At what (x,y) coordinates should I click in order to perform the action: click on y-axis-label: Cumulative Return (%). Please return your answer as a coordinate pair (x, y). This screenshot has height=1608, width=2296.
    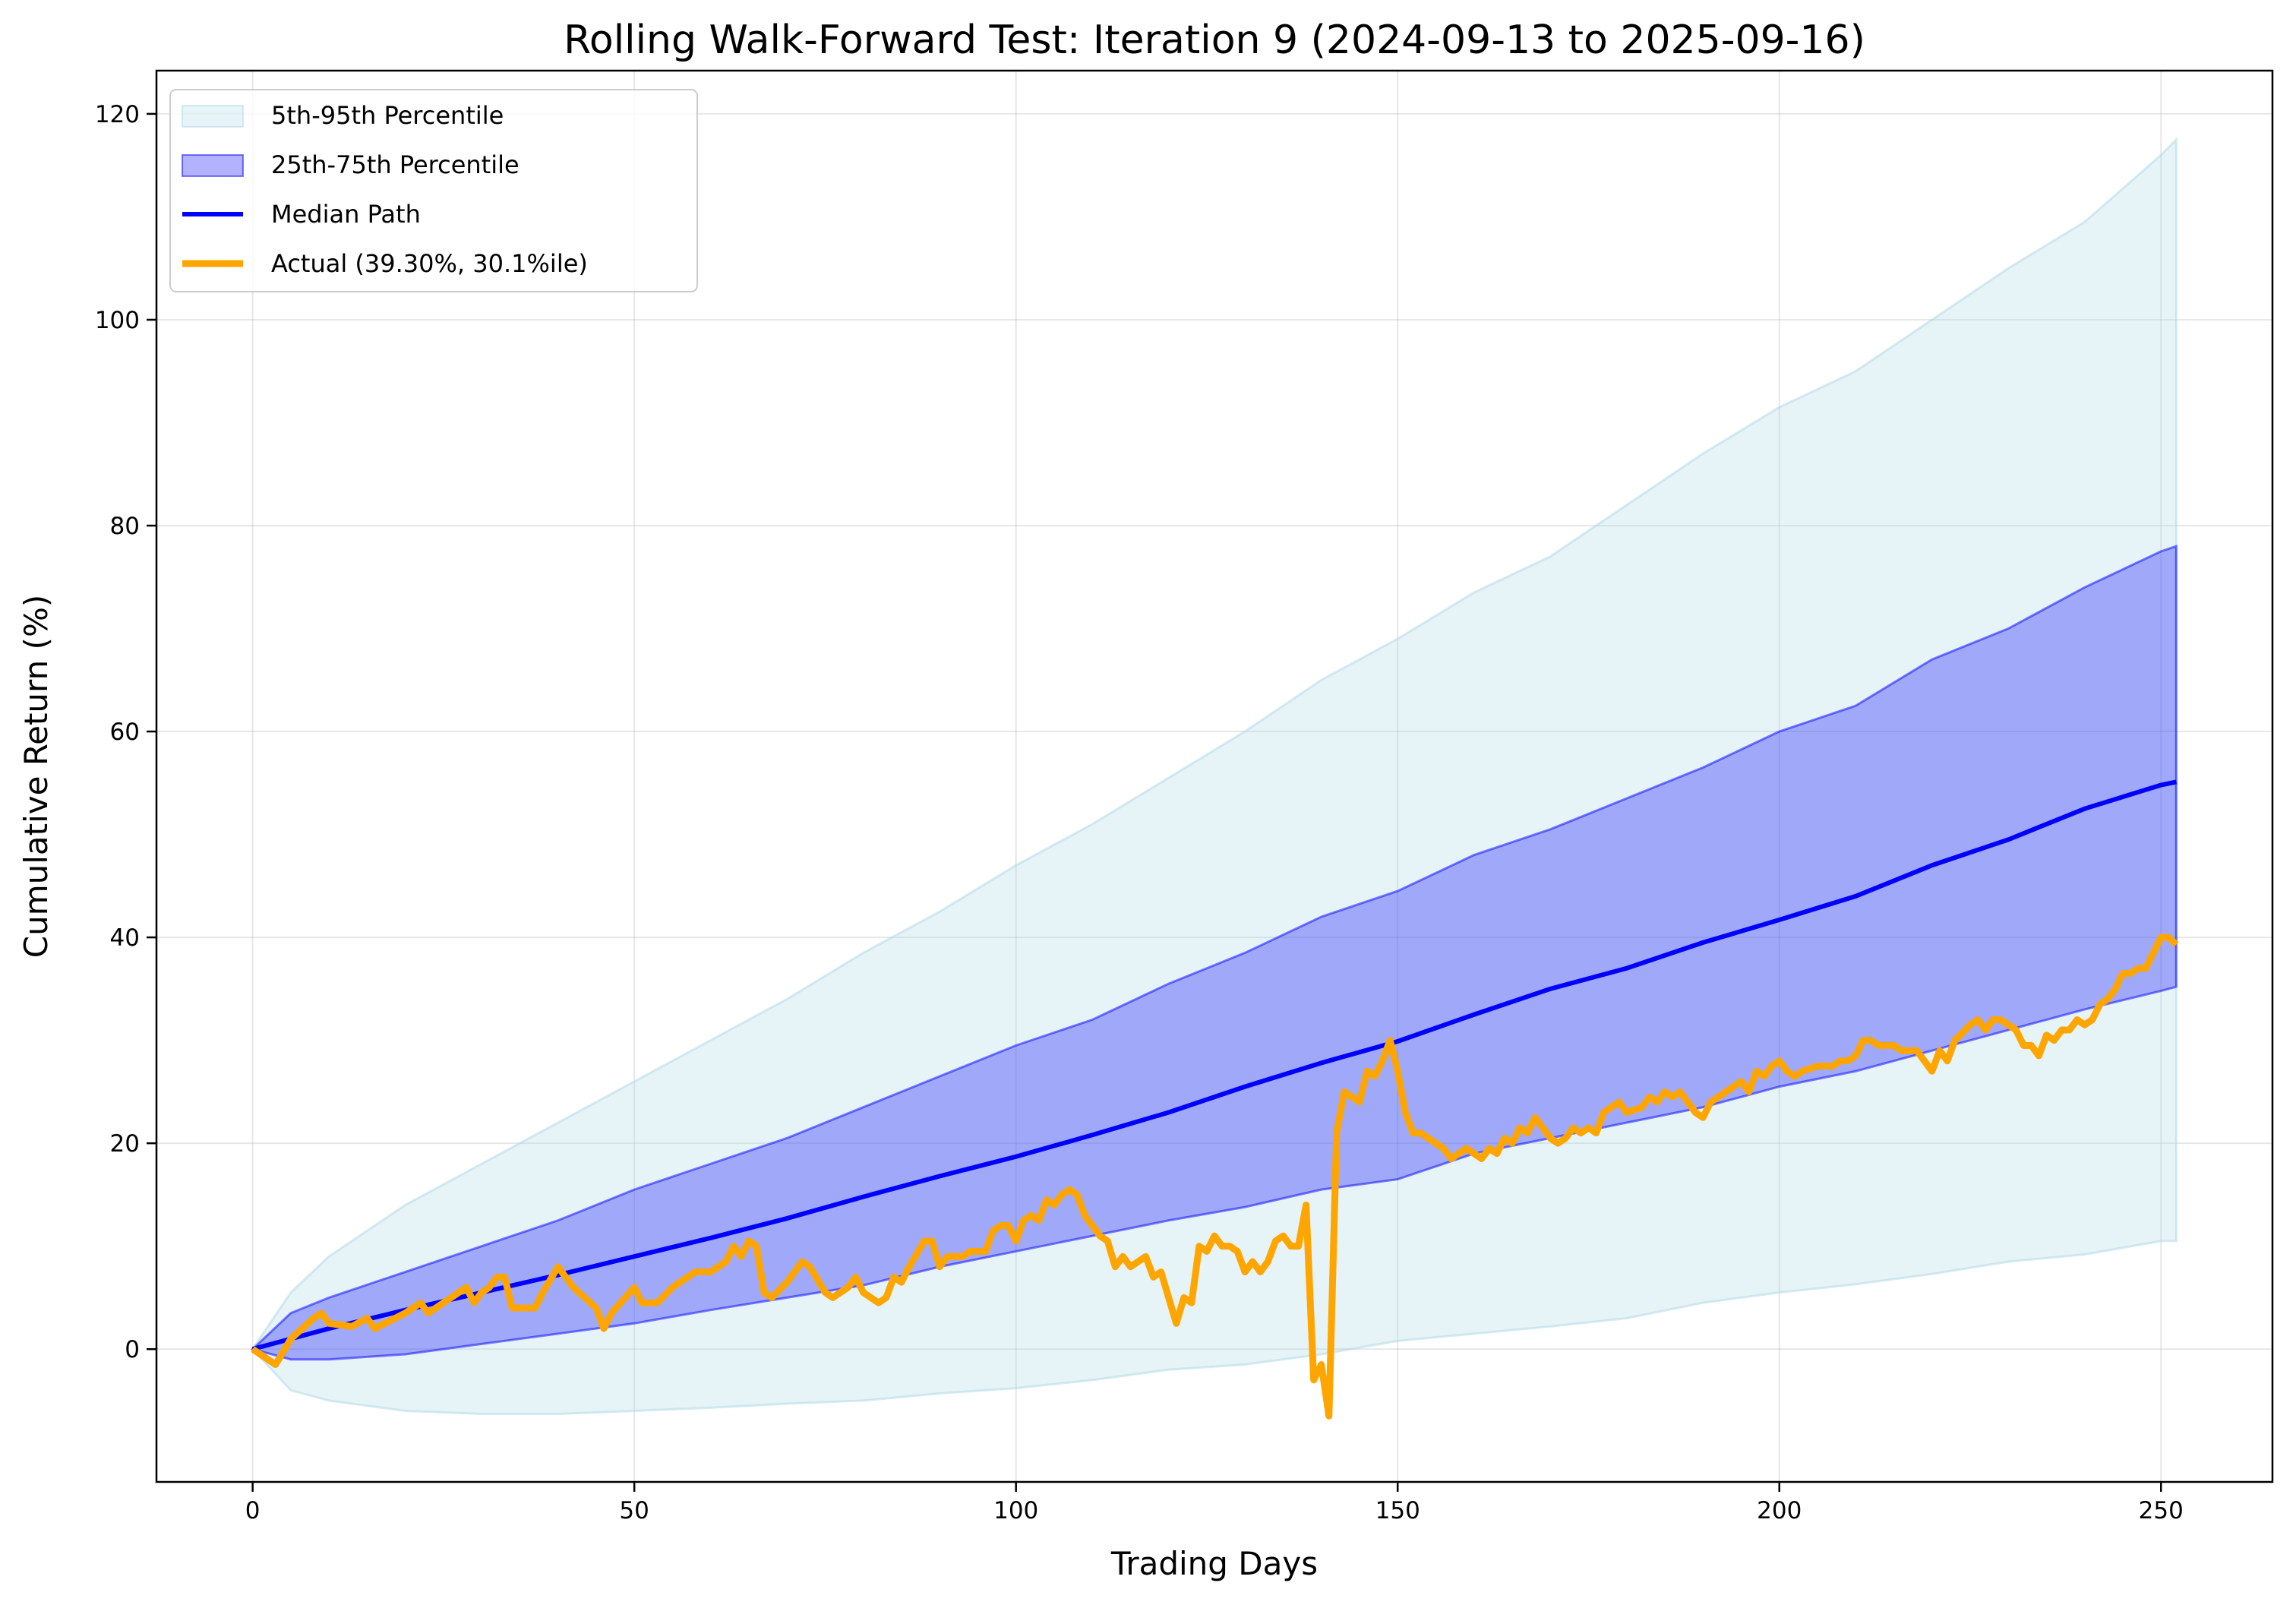
    Looking at the image, I should click on (36, 776).